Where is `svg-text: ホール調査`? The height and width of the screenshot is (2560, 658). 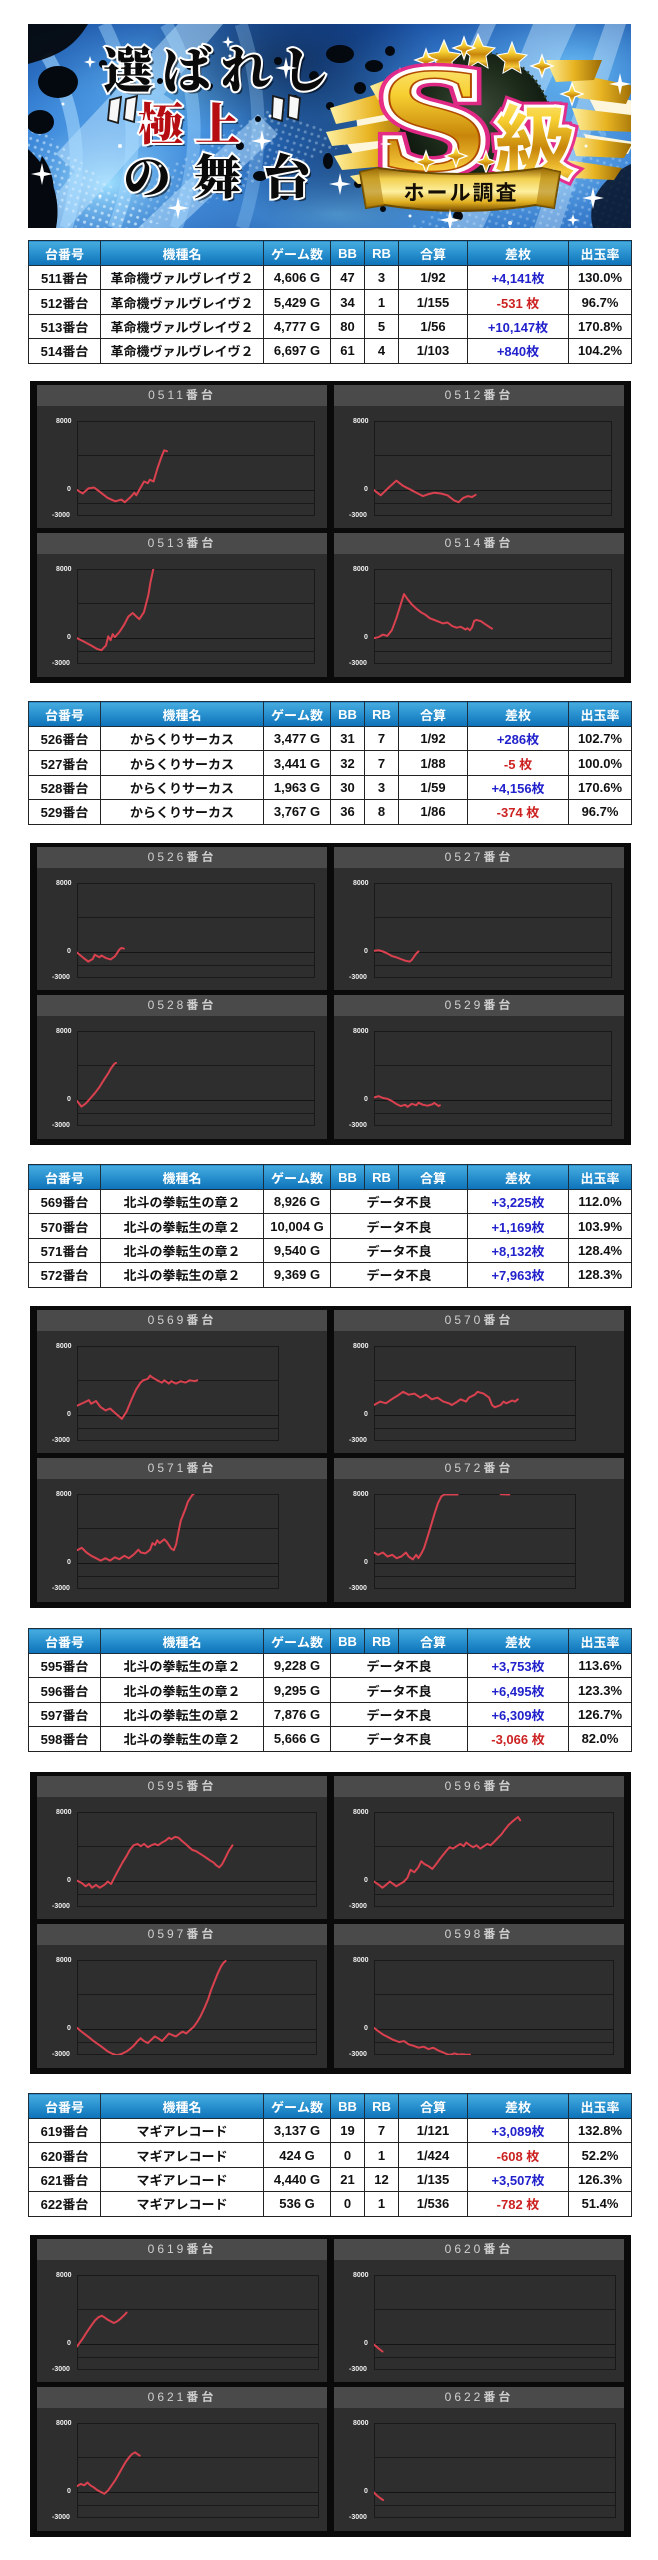 svg-text: ホール調査 is located at coordinates (461, 192).